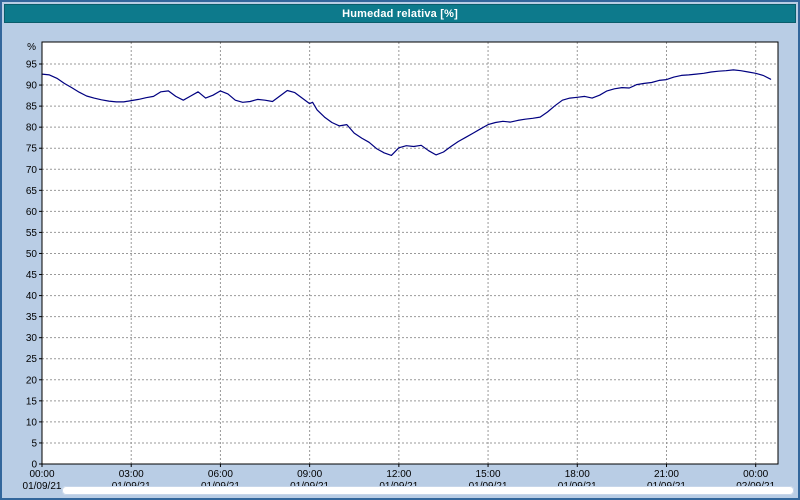  What do you see at coordinates (488, 474) in the screenshot?
I see `x-tick-time-label: 15:00` at bounding box center [488, 474].